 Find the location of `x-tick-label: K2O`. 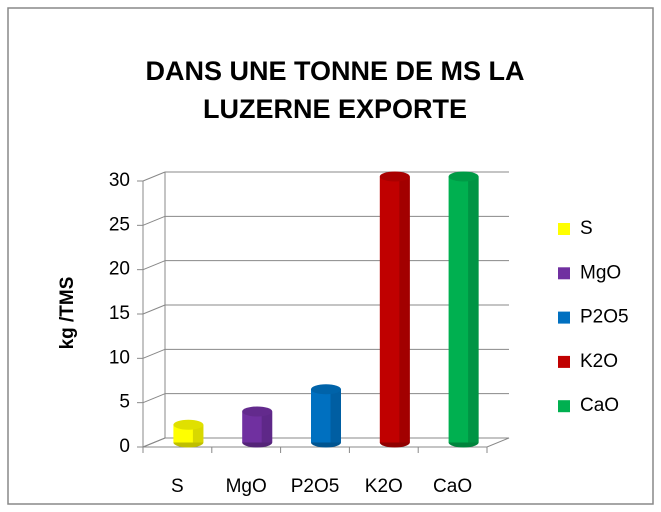

x-tick-label: K2O is located at coordinates (384, 486).